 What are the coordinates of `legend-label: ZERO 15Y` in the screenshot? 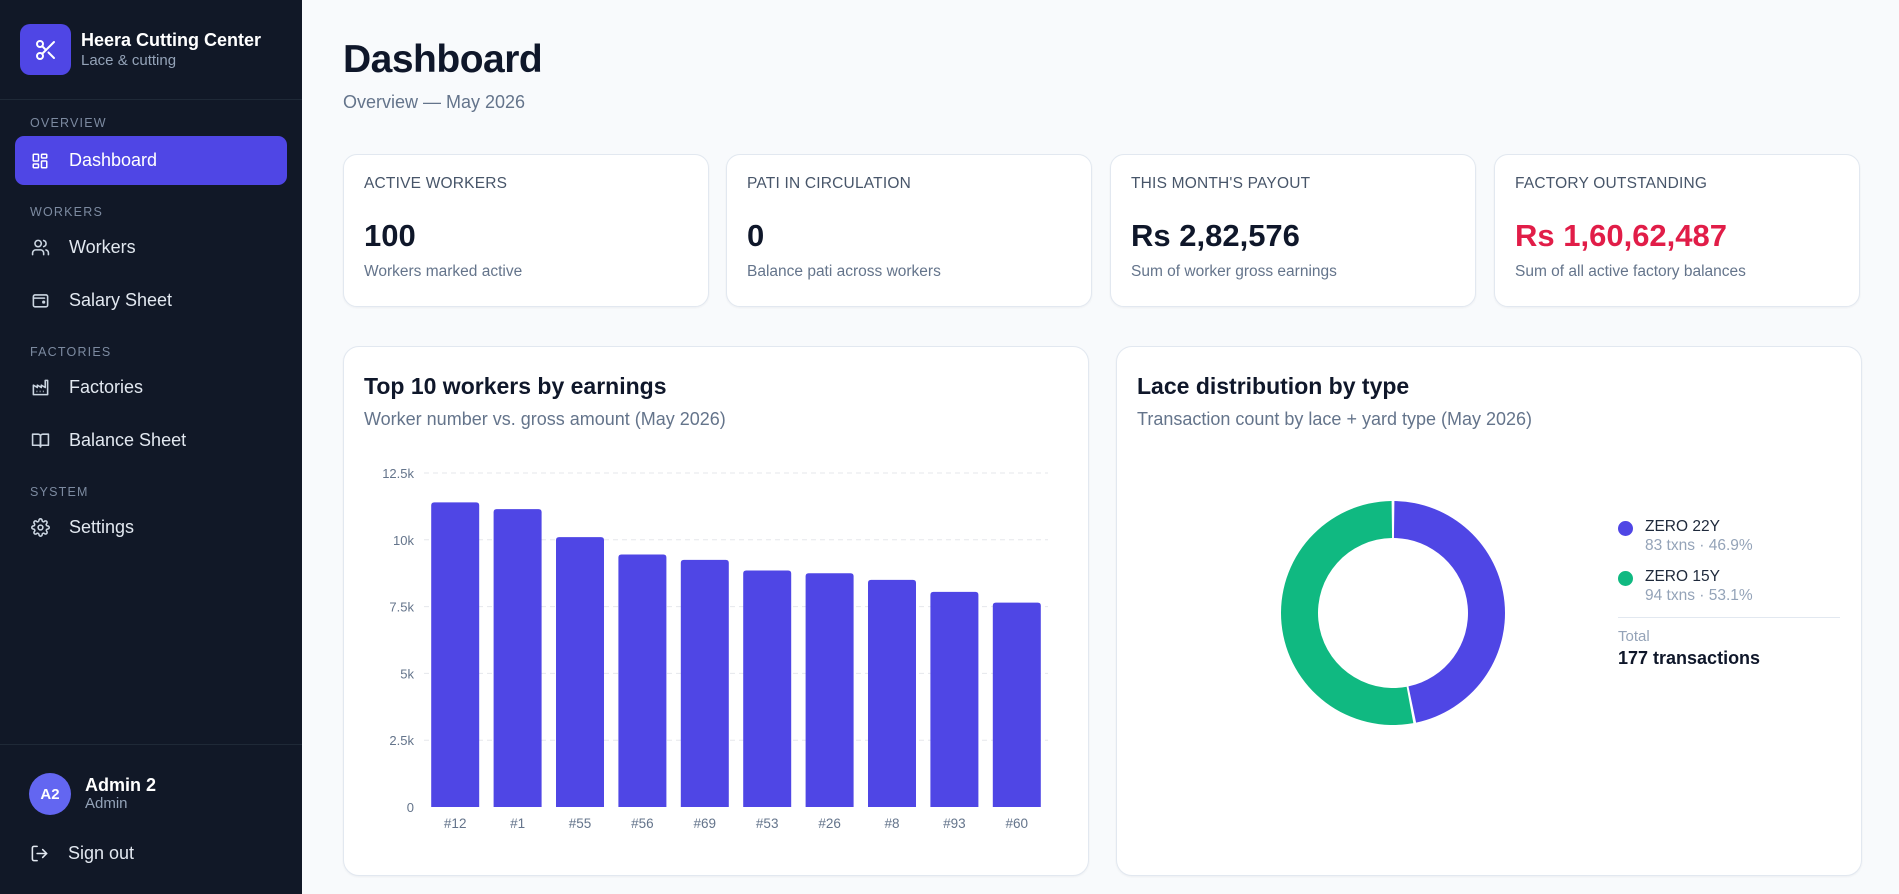 It's located at (1682, 576).